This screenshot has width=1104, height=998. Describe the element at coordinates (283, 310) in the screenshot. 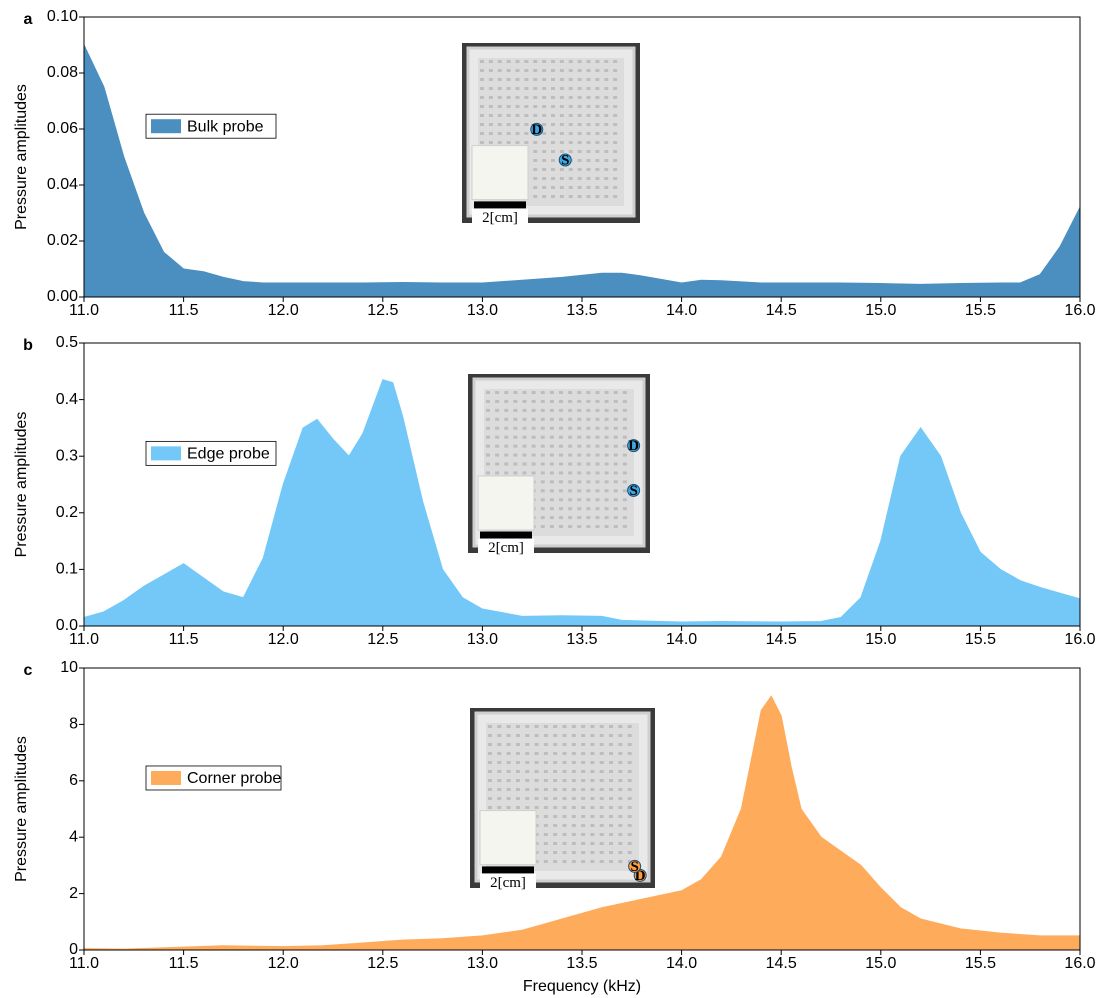

I see `x-tick-label: 12.0` at that location.